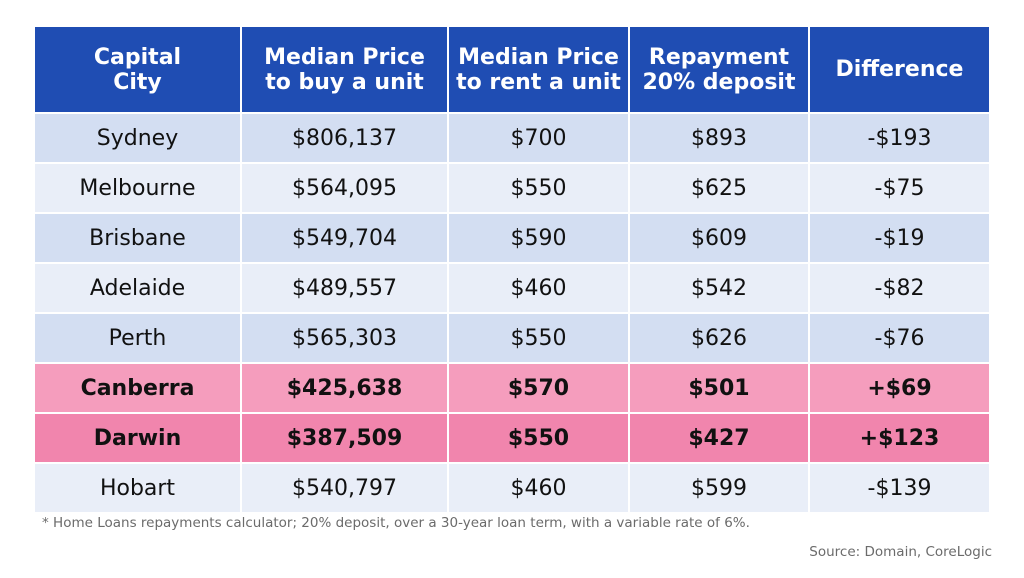 Image resolution: width=1024 pixels, height=578 pixels. Describe the element at coordinates (539, 387) in the screenshot. I see `rent-price-cell: $570` at that location.